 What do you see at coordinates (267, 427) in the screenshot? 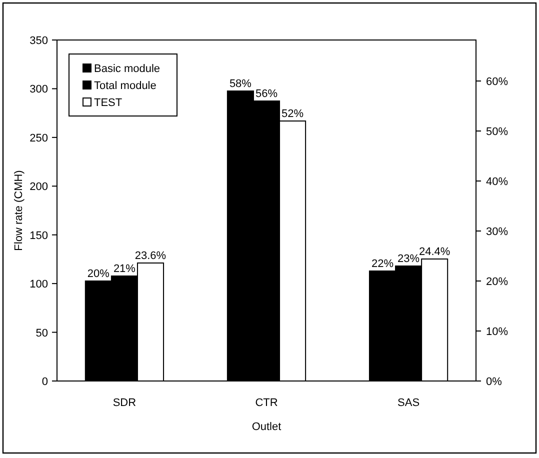
I see `x-axis-title: Outlet` at bounding box center [267, 427].